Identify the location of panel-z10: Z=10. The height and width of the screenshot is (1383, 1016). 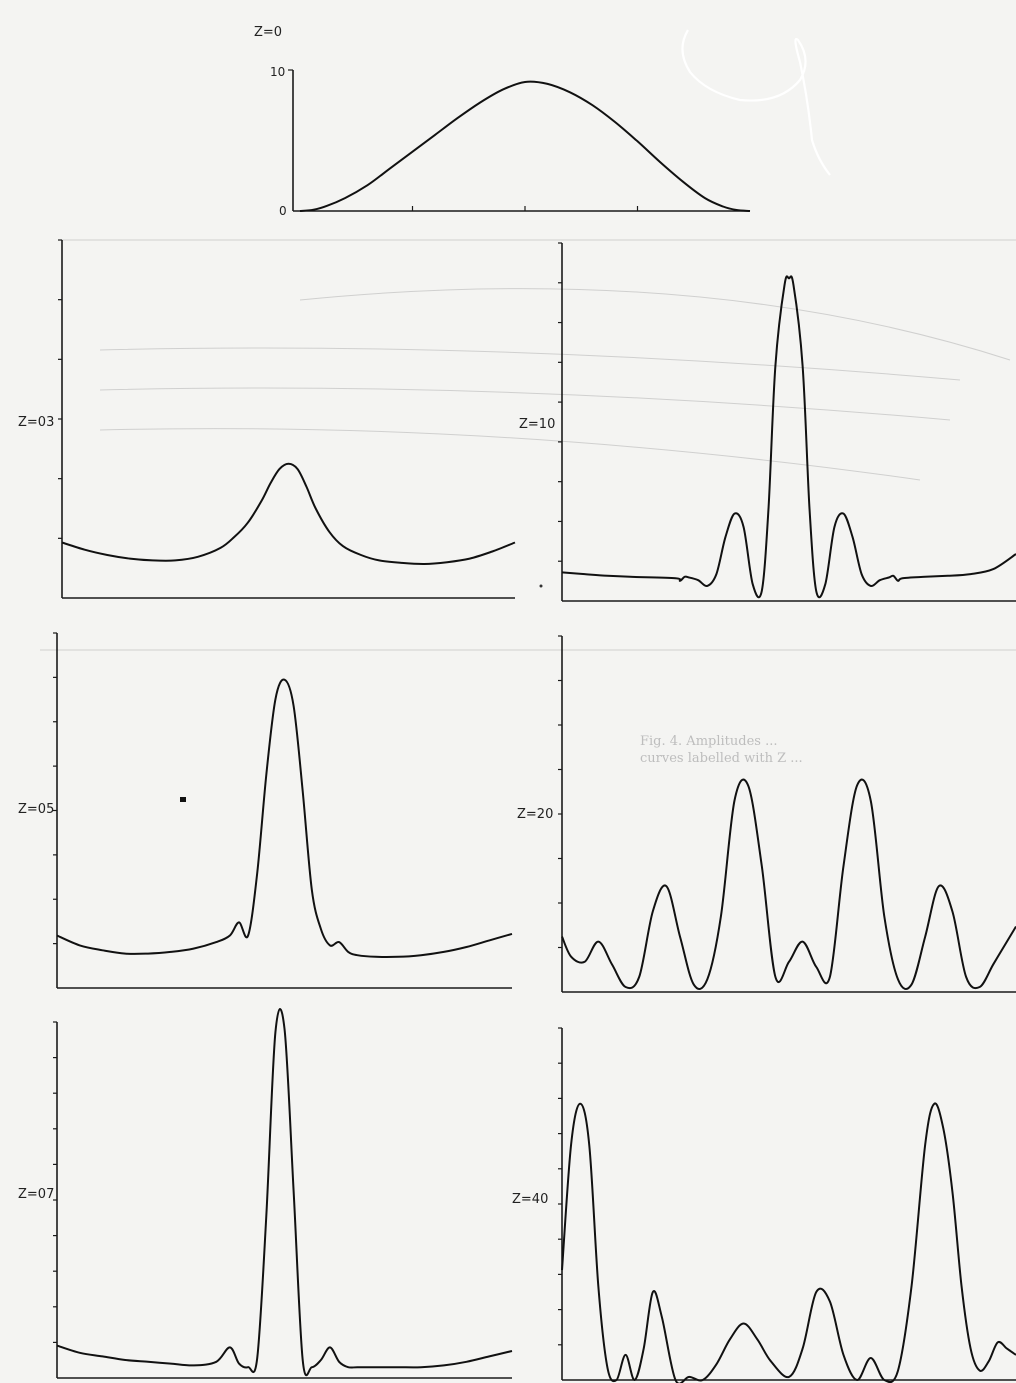
(767, 422).